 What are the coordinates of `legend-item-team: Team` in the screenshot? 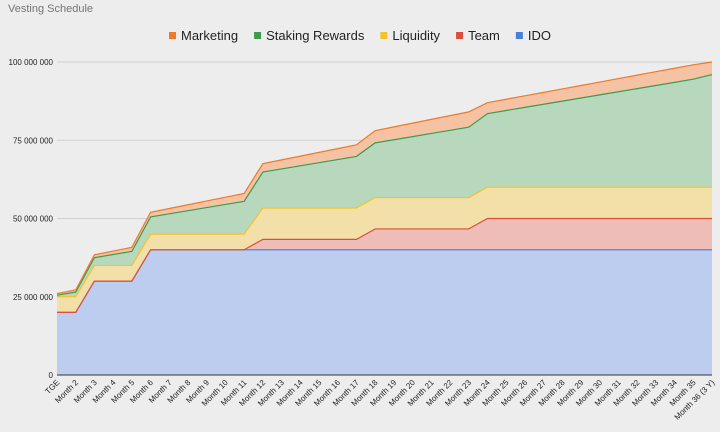 It's located at (478, 35).